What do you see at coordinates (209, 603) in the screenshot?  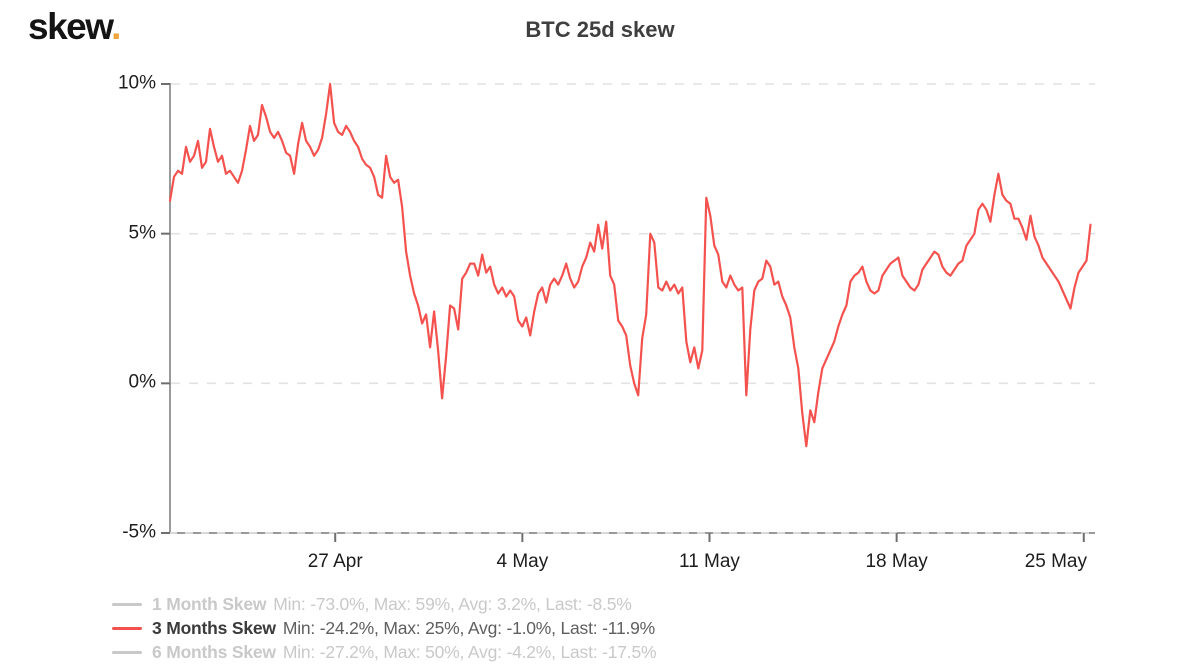 I see `legend-series-name: 1 Month Skew` at bounding box center [209, 603].